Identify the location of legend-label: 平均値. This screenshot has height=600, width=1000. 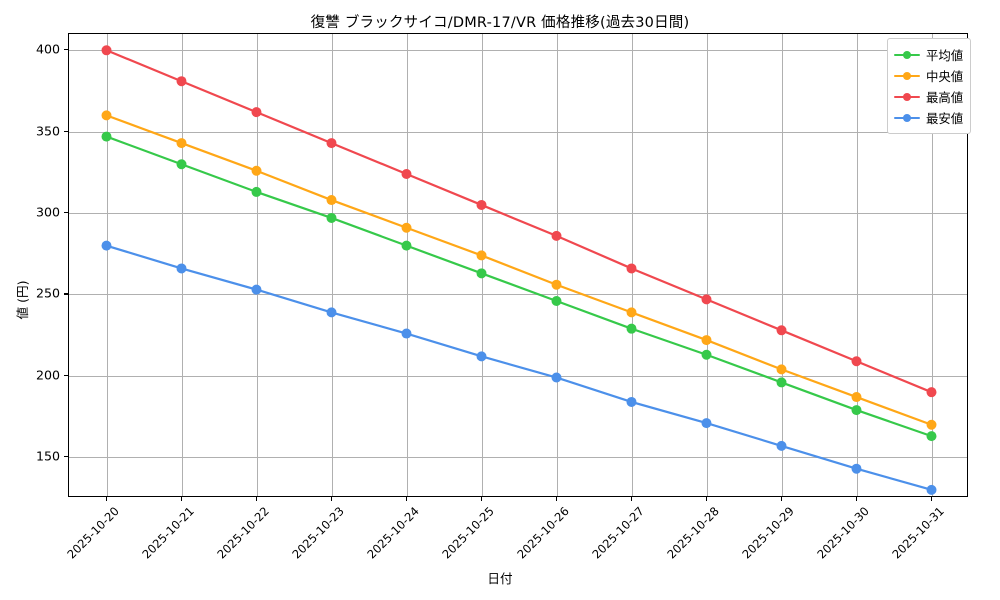
(945, 55).